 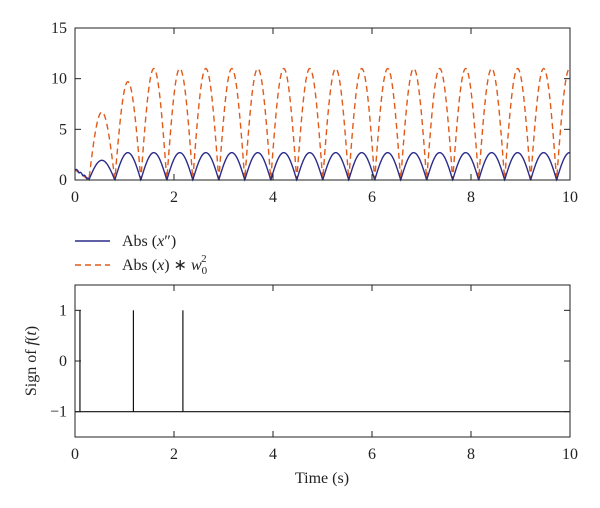 I want to click on top-x-tick-label: 8, so click(x=471, y=197).